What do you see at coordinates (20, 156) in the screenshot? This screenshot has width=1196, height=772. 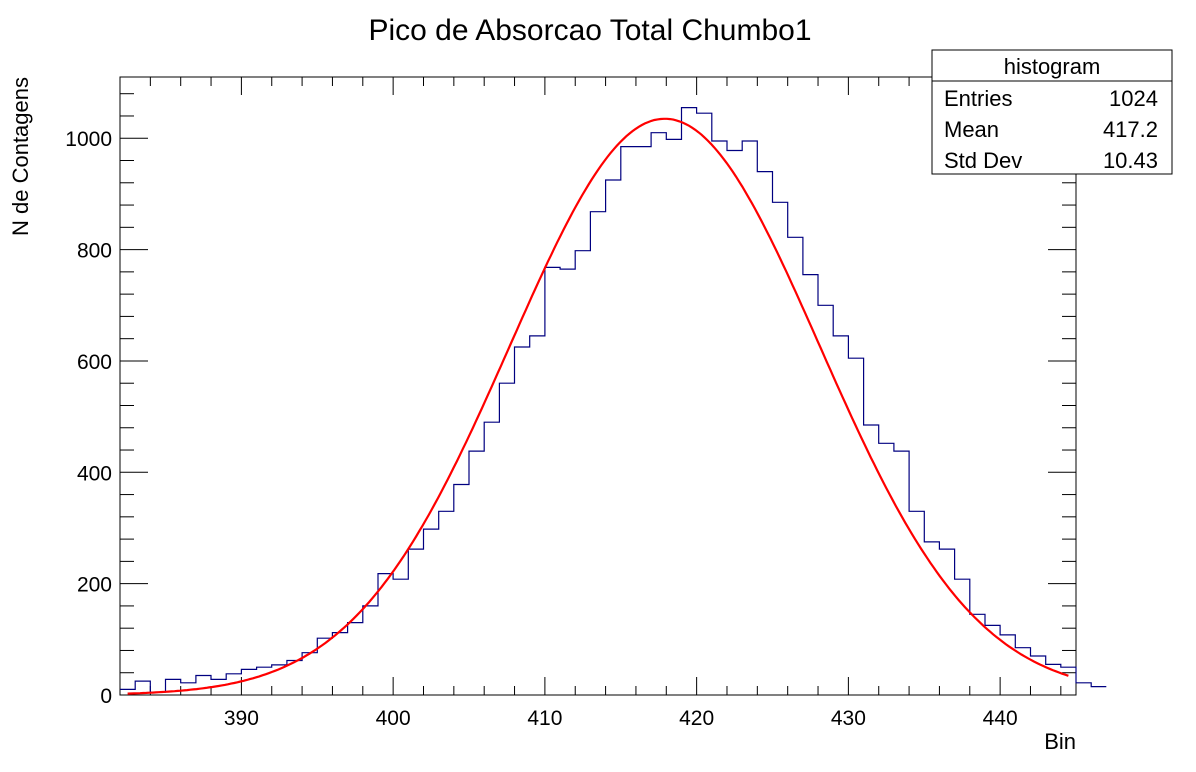 I see `y-axis-label: N de Contagens` at bounding box center [20, 156].